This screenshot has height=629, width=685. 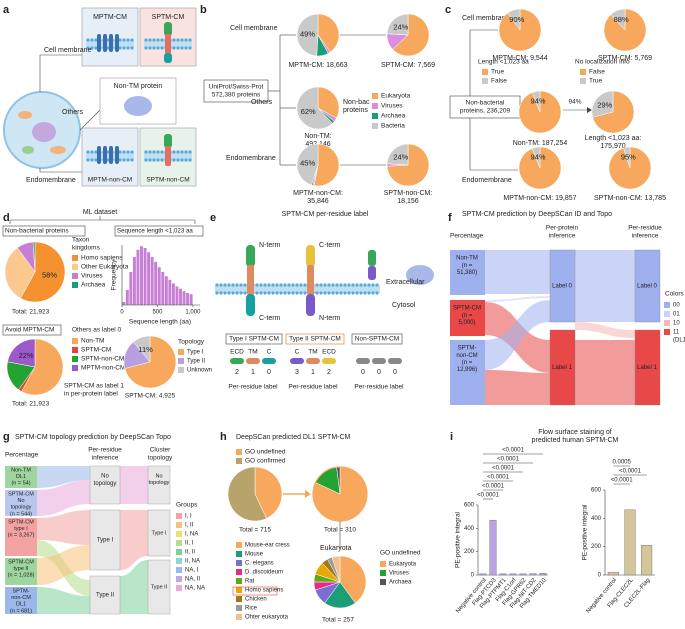 What do you see at coordinates (400, 156) in the screenshot?
I see `pie-label: 24%` at bounding box center [400, 156].